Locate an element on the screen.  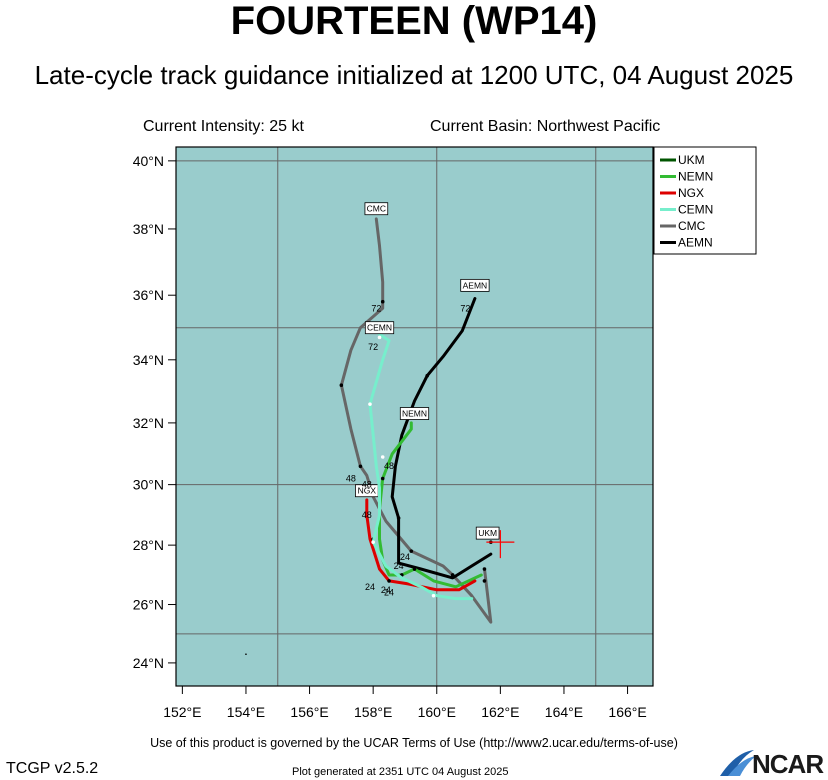
ncar-logo-text: NCAR is located at coordinates (788, 764).